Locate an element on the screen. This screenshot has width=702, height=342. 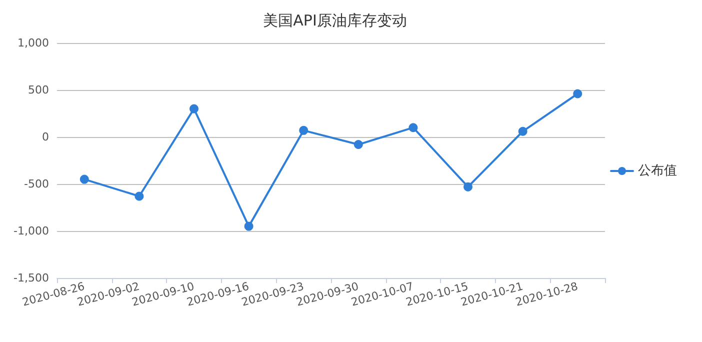
y-tick-label: 1,000 is located at coordinates (33, 43).